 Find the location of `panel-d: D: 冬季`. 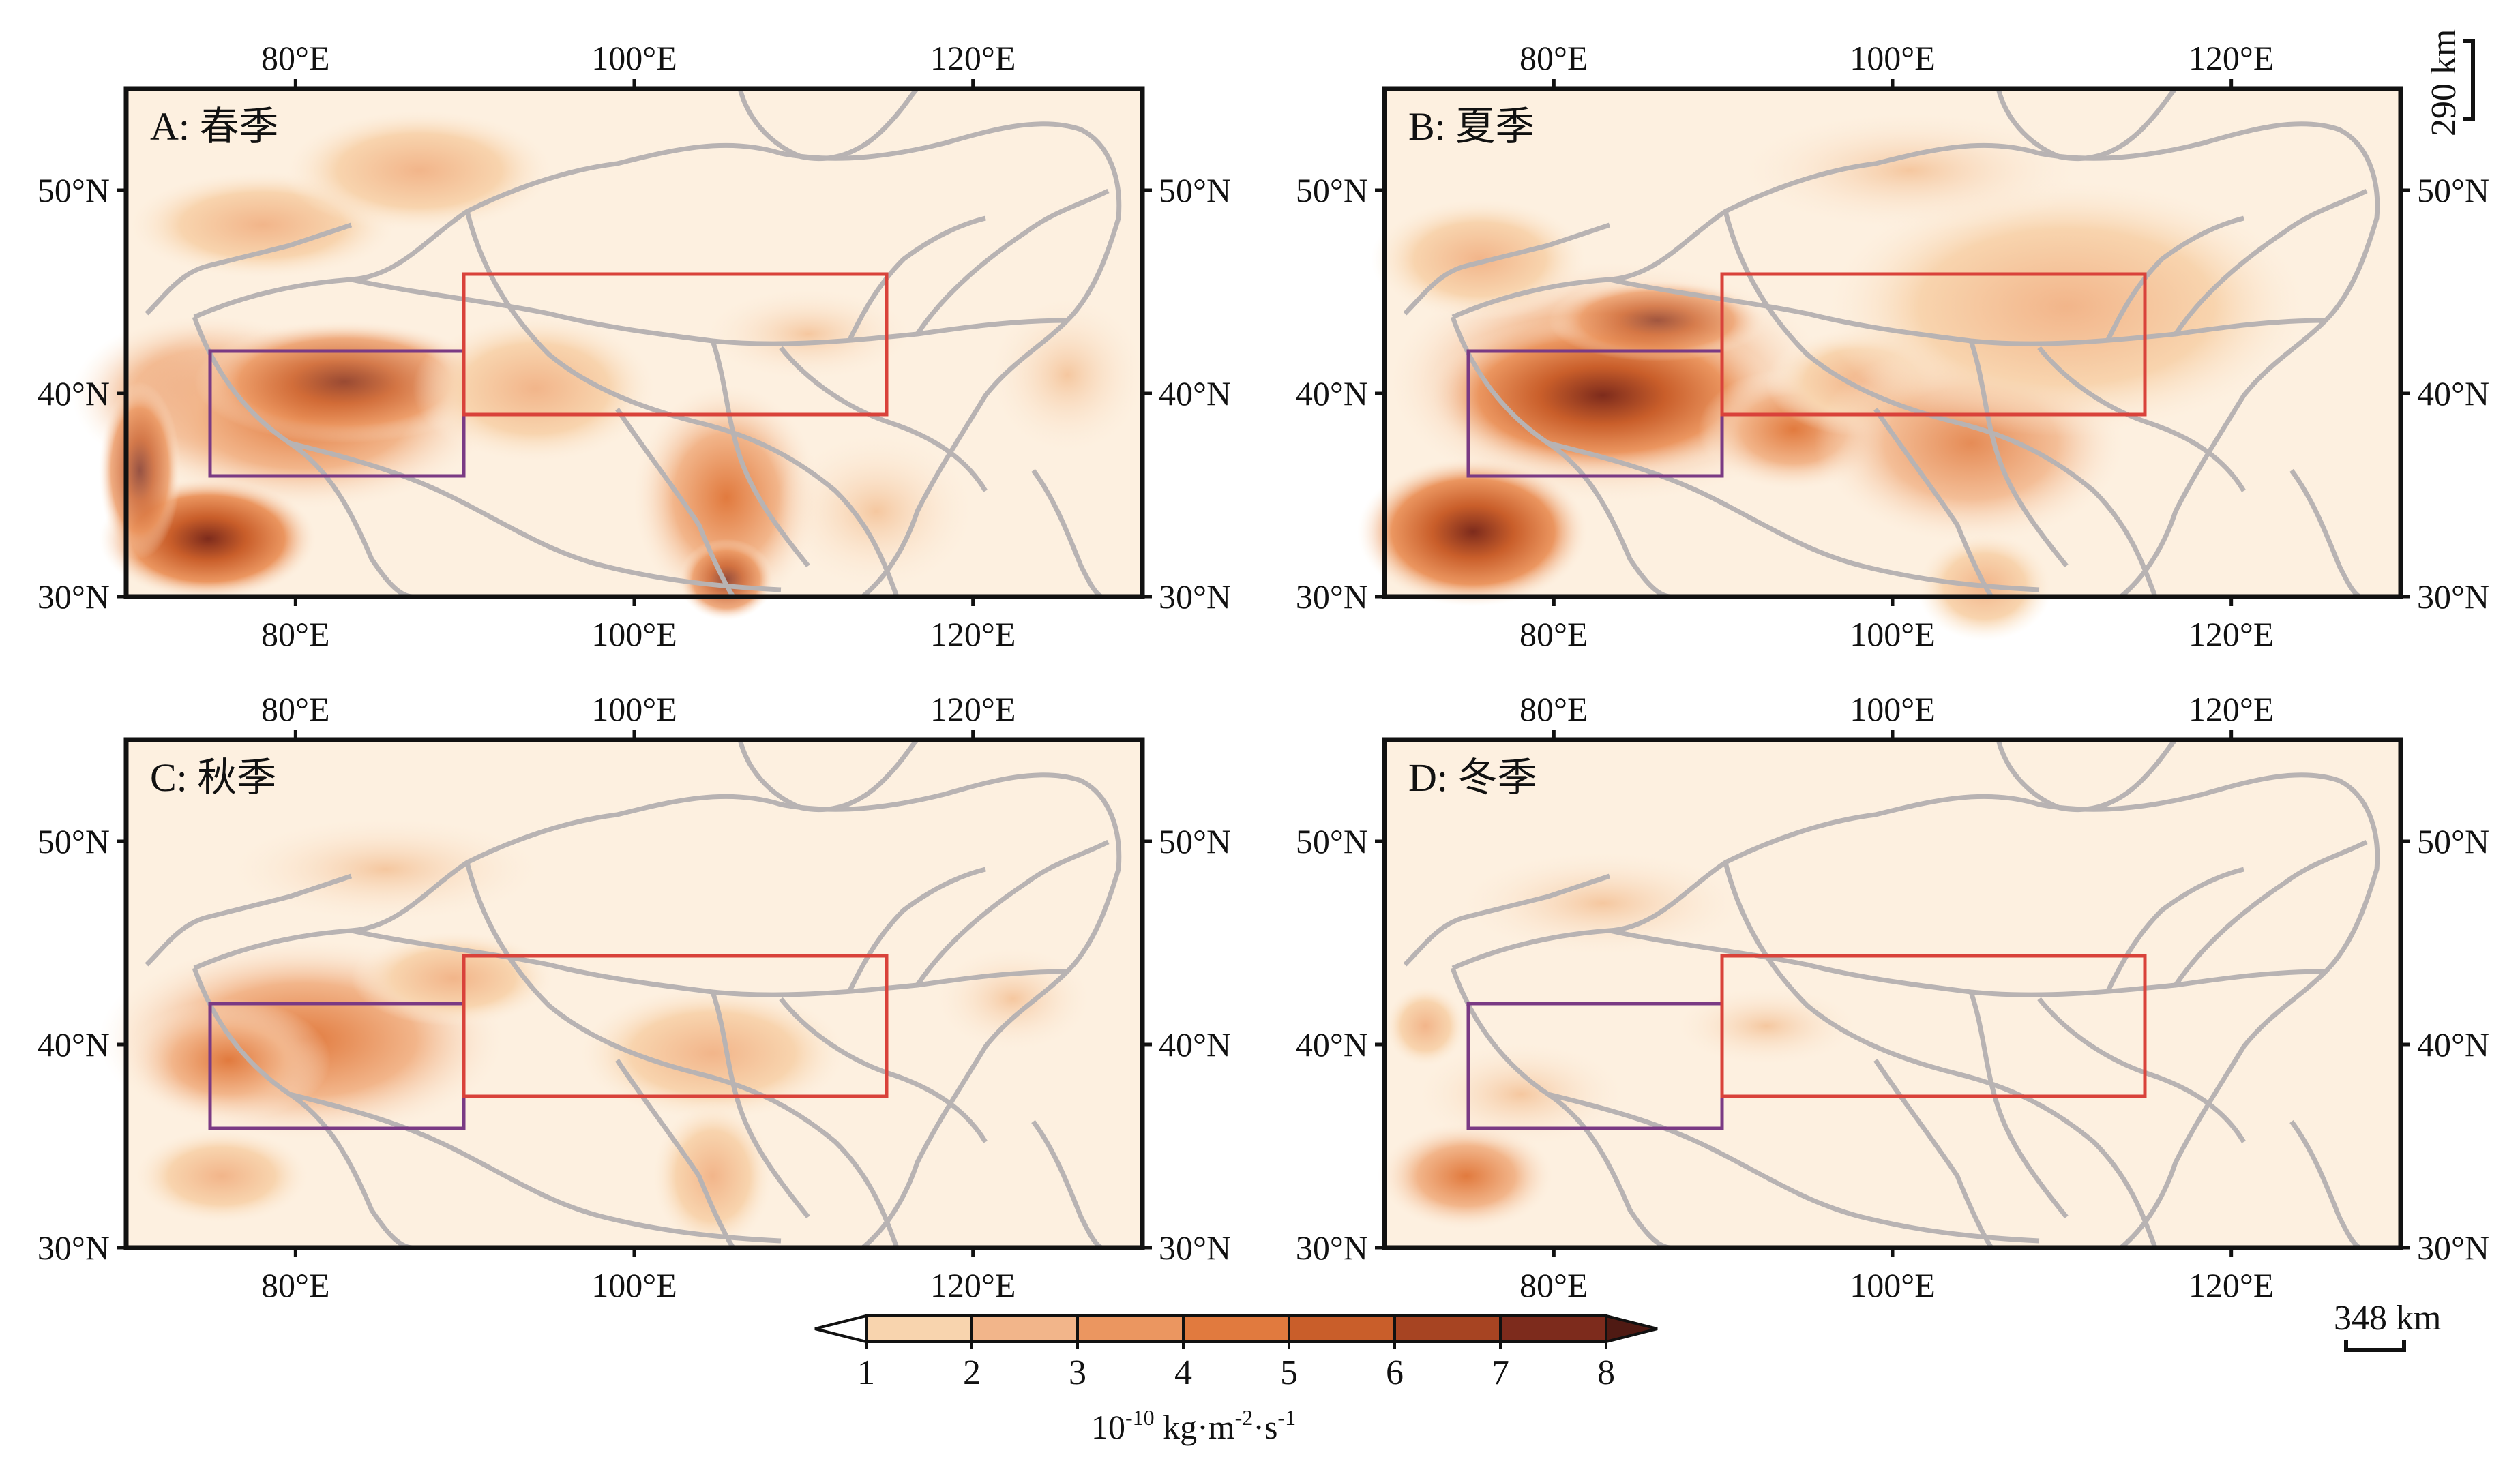

panel-d: D: 冬季 is located at coordinates (1890, 993).